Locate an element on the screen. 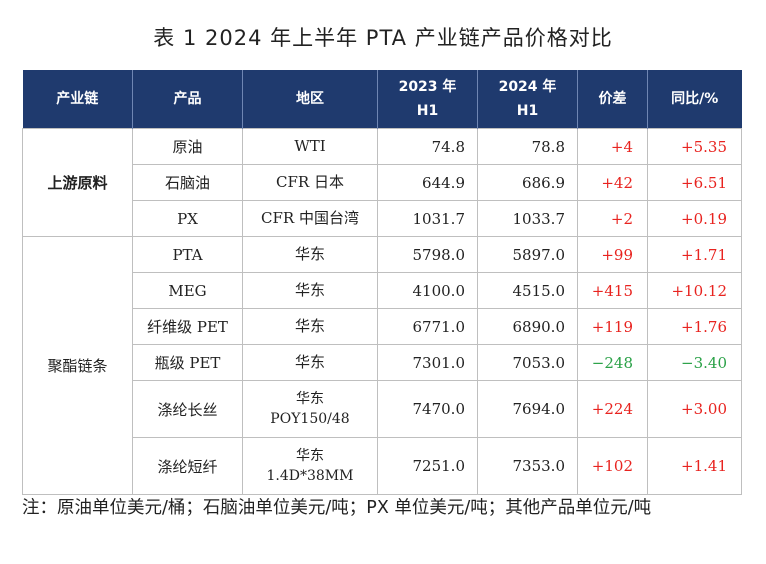 The width and height of the screenshot is (766, 564). table-row: 纤维级 PET 华东 6771.0 6890.0 +119 +1.76 is located at coordinates (382, 326).